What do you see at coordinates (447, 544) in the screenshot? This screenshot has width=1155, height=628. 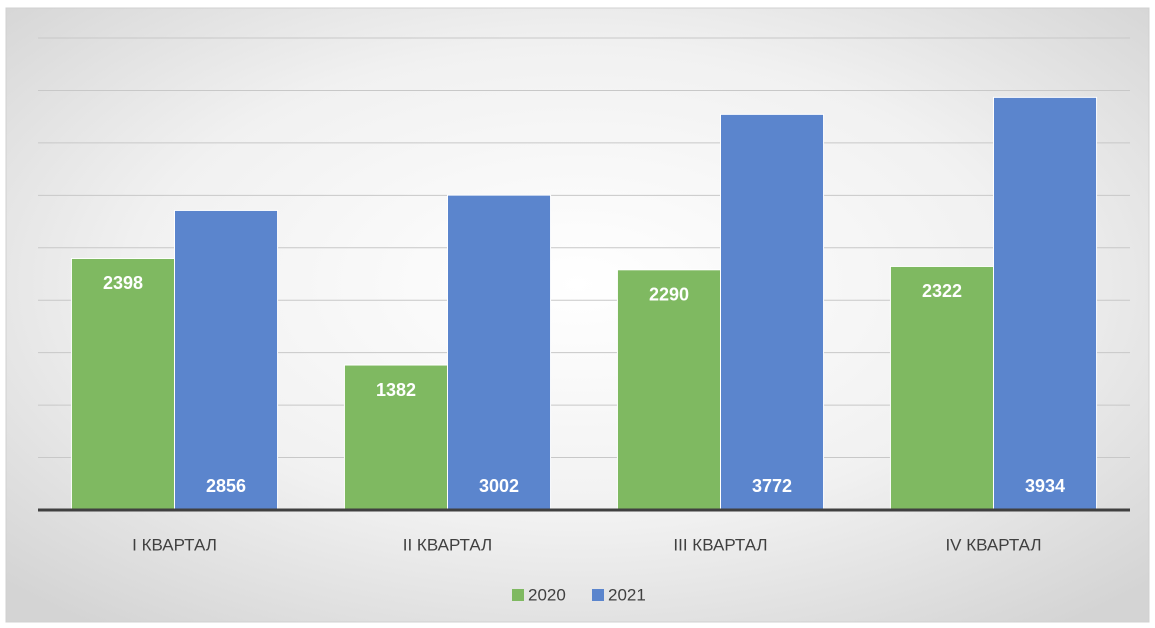 I see `x-tick-label: II КВАРТАЛ` at bounding box center [447, 544].